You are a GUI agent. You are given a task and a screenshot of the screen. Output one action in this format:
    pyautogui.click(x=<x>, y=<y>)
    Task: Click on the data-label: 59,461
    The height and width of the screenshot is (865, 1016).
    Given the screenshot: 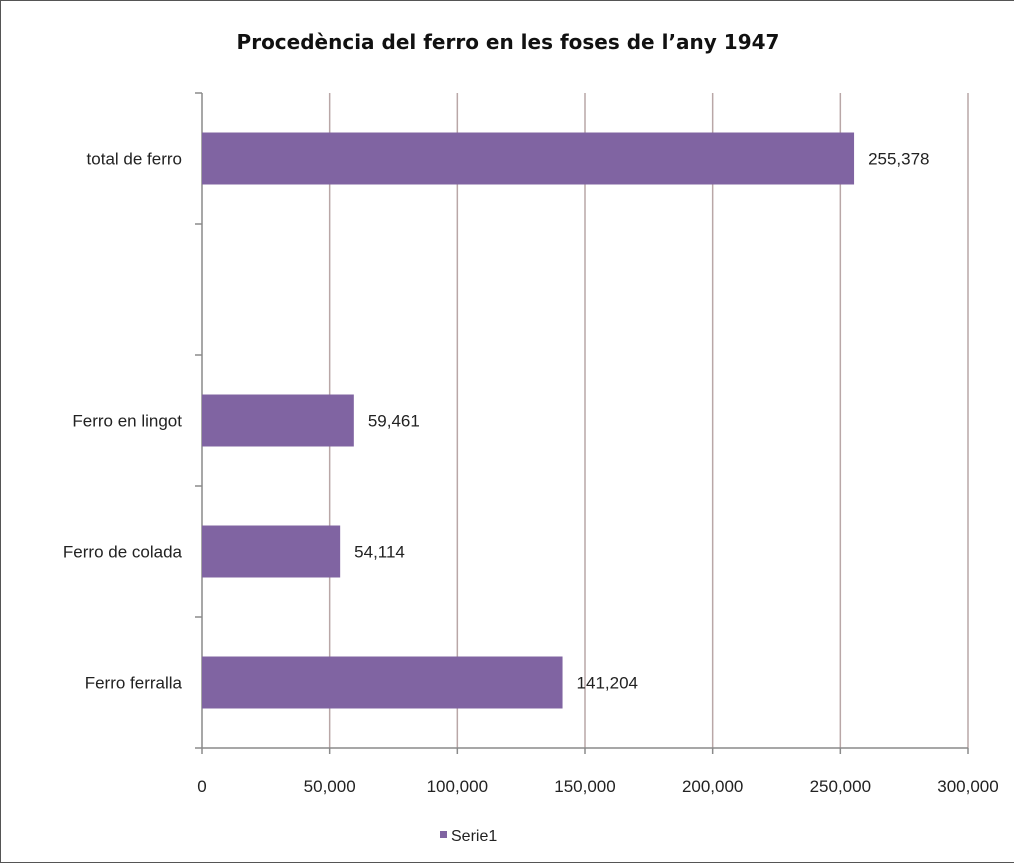 What is the action you would take?
    pyautogui.click(x=394, y=421)
    